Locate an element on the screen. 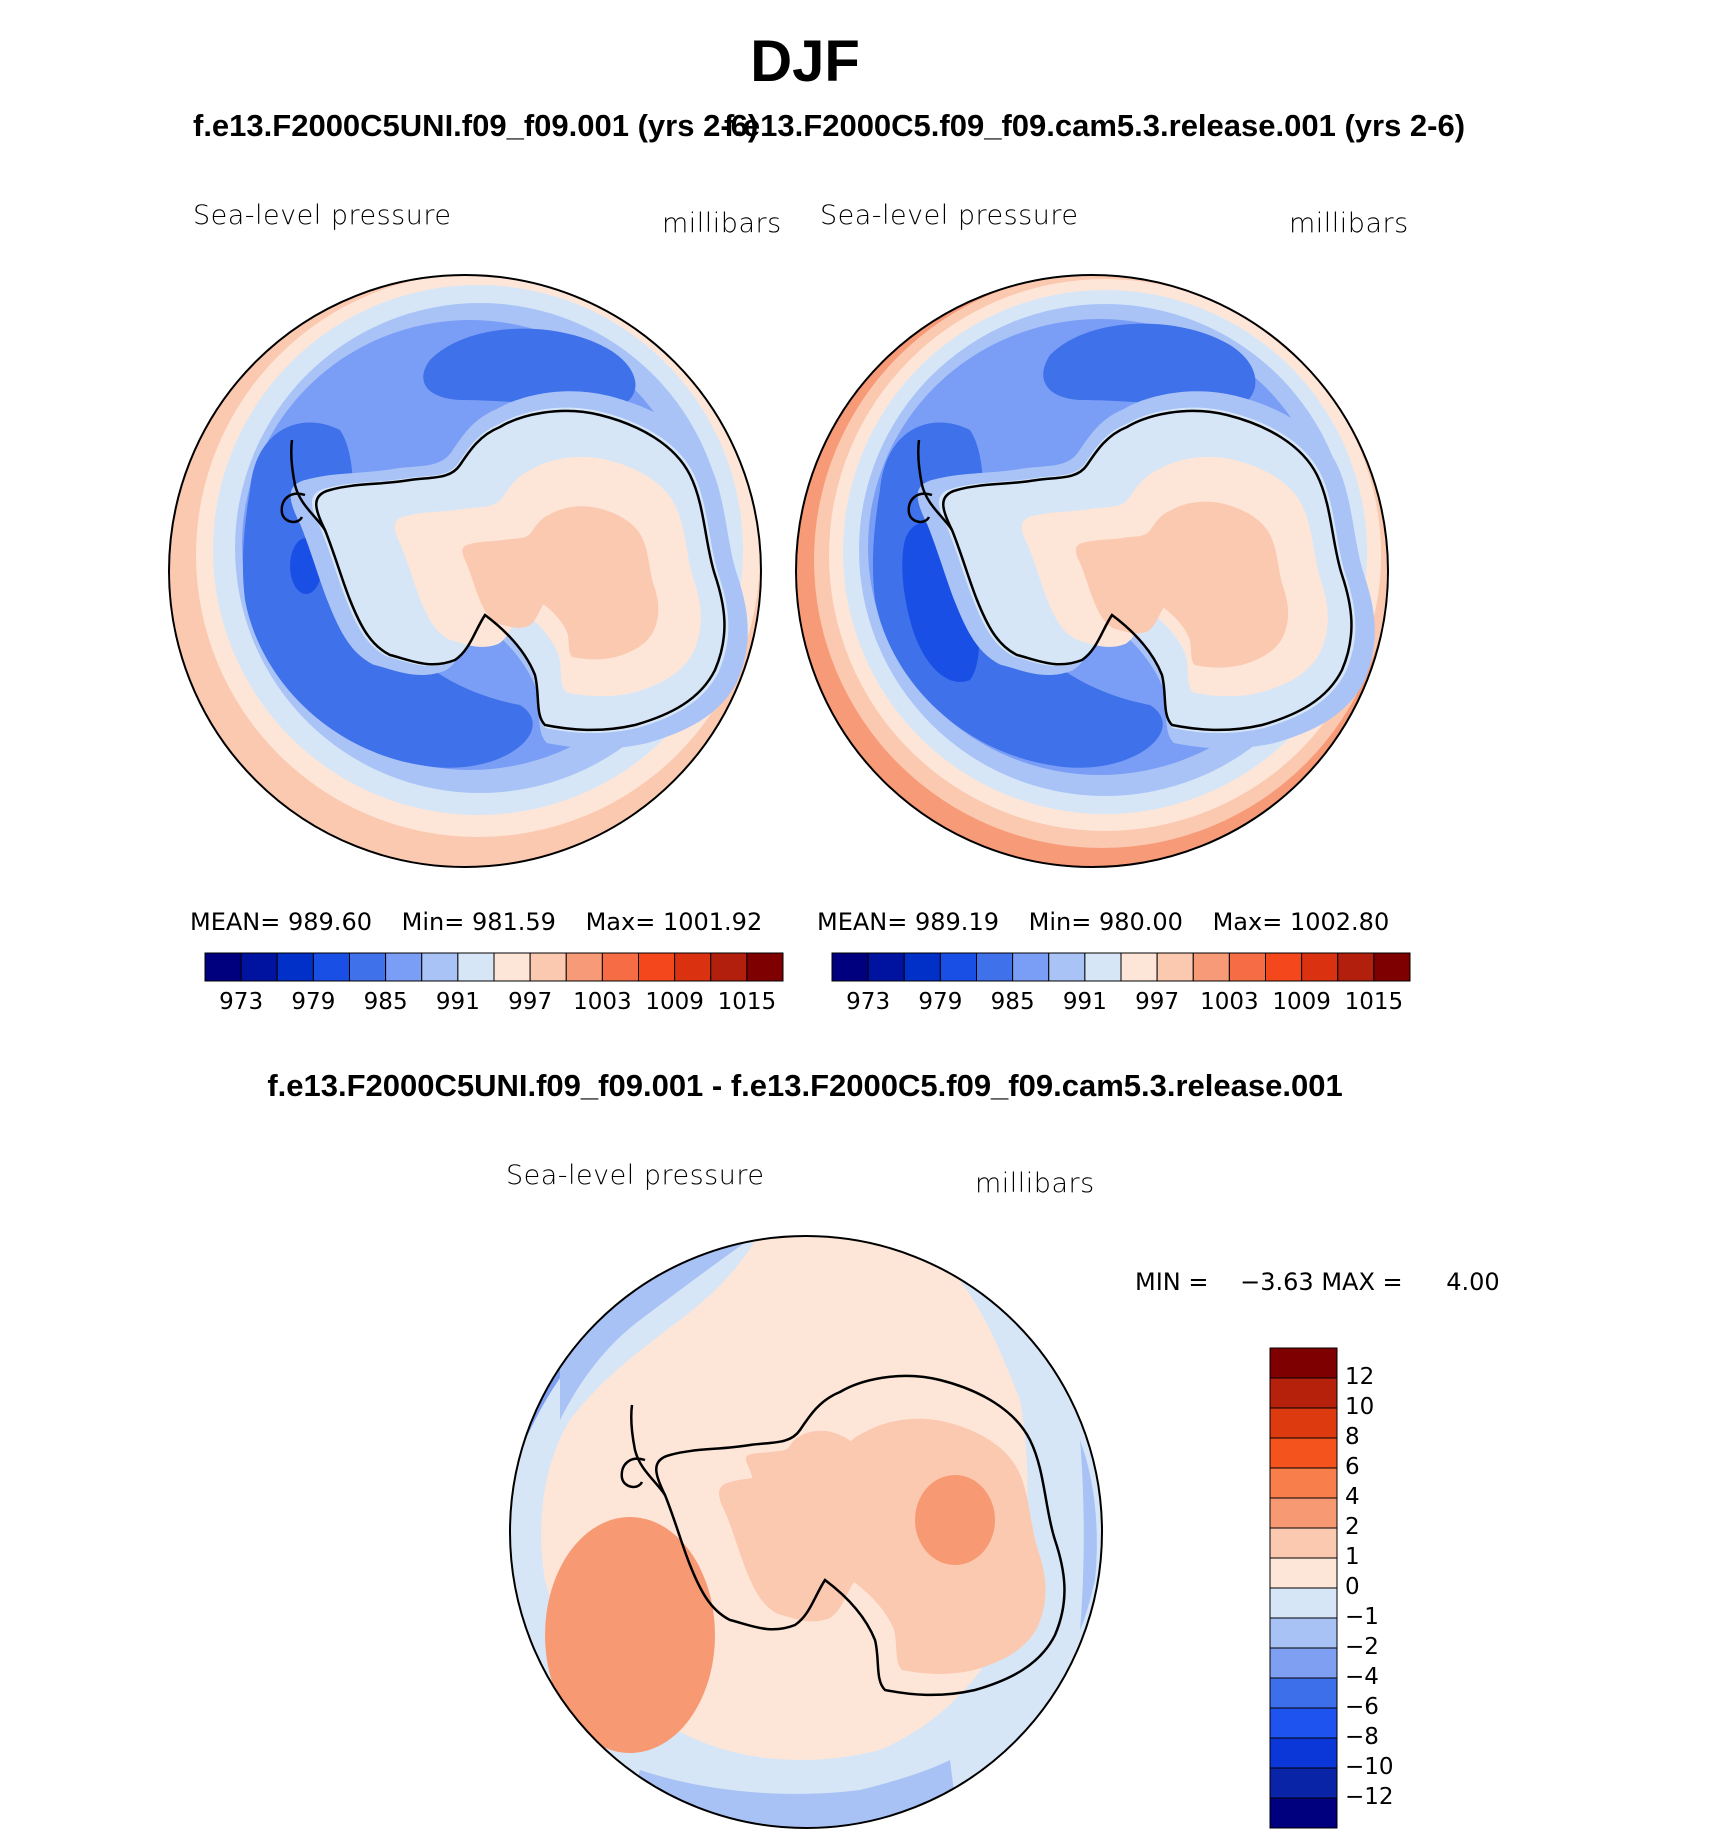  panel3-max: 4.00 is located at coordinates (1473, 1282).